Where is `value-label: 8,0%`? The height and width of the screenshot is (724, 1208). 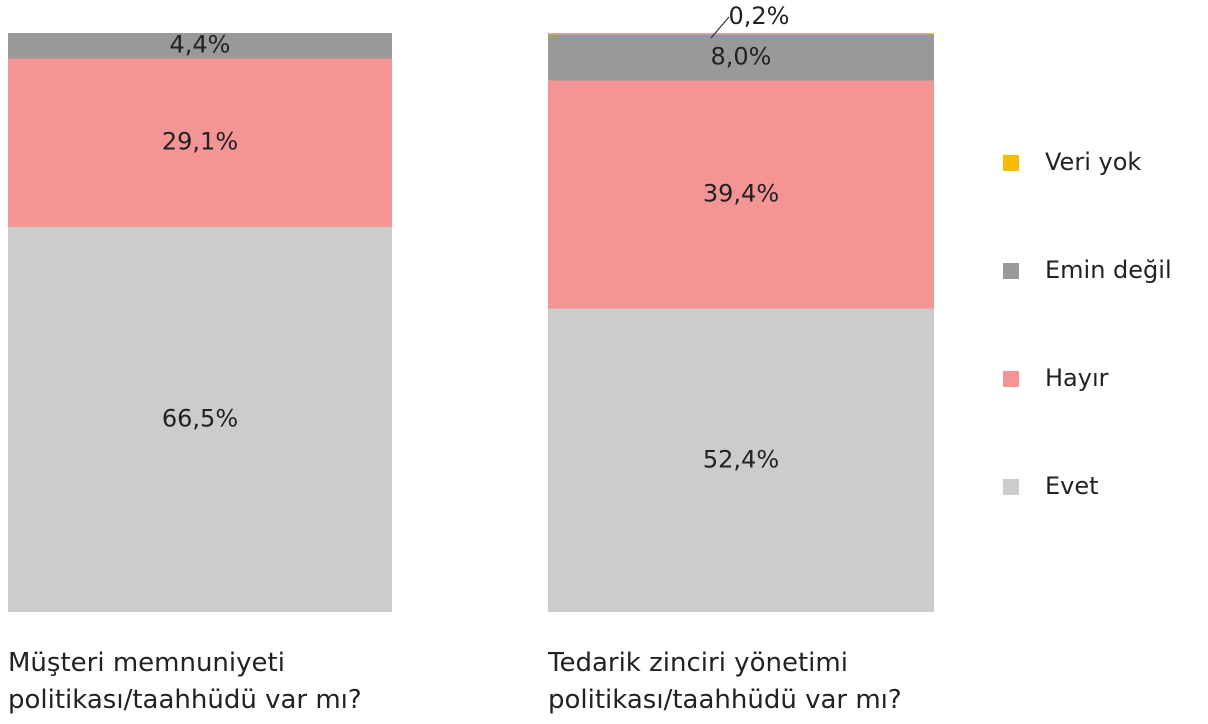 value-label: 8,0% is located at coordinates (741, 56).